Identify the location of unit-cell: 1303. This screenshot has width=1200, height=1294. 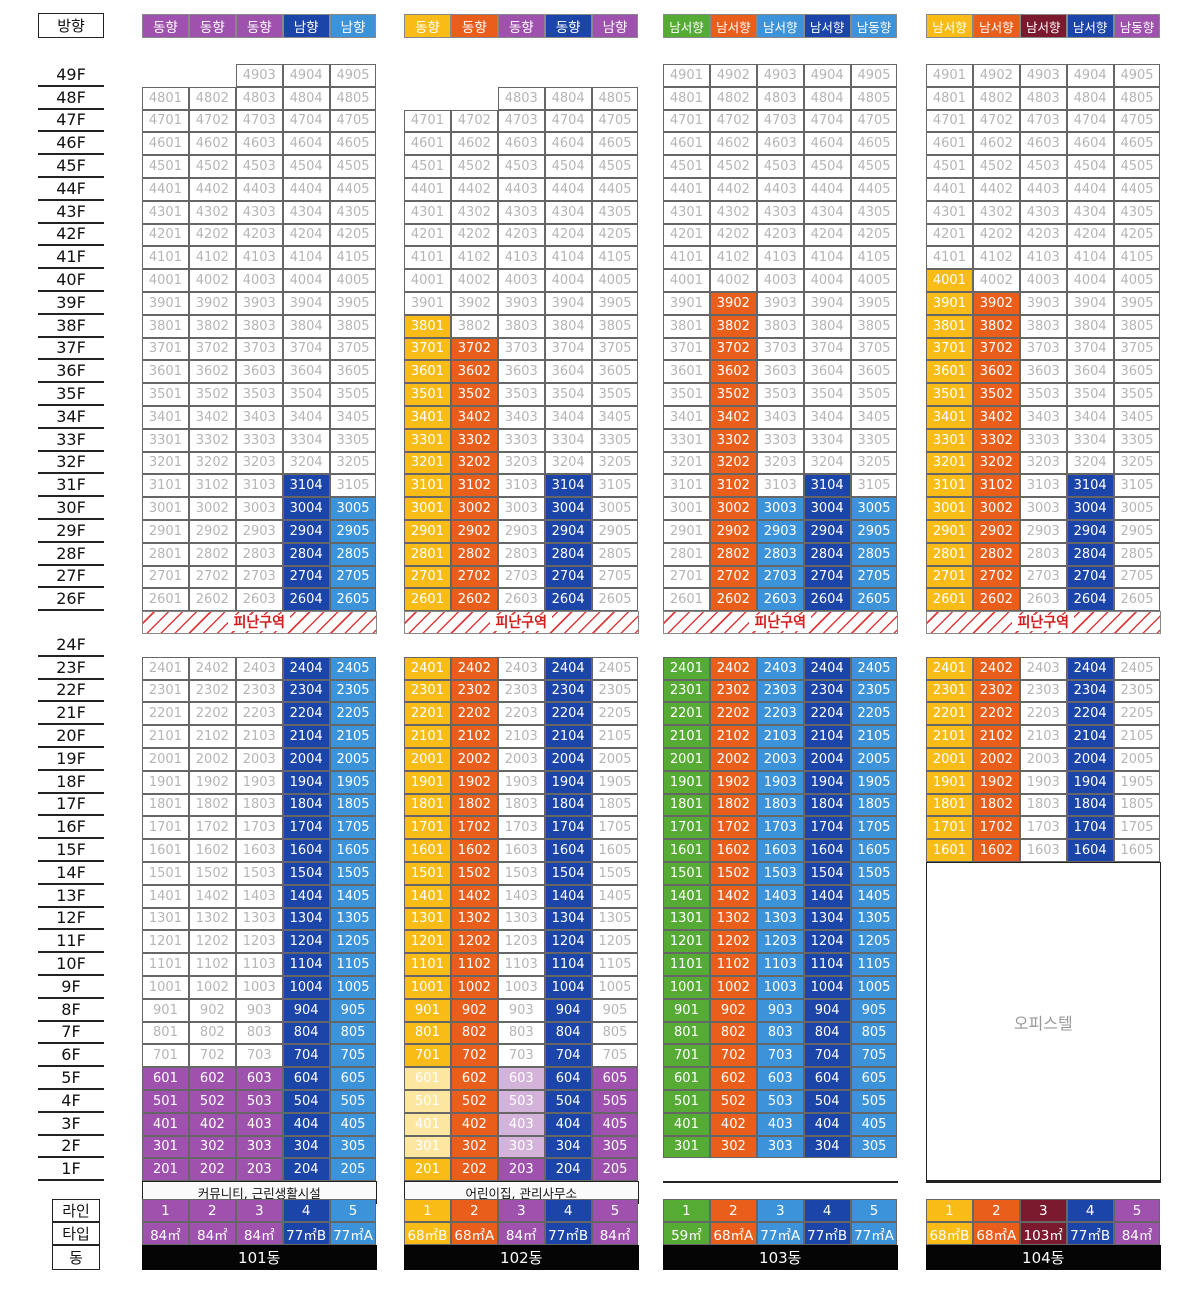
(780, 919).